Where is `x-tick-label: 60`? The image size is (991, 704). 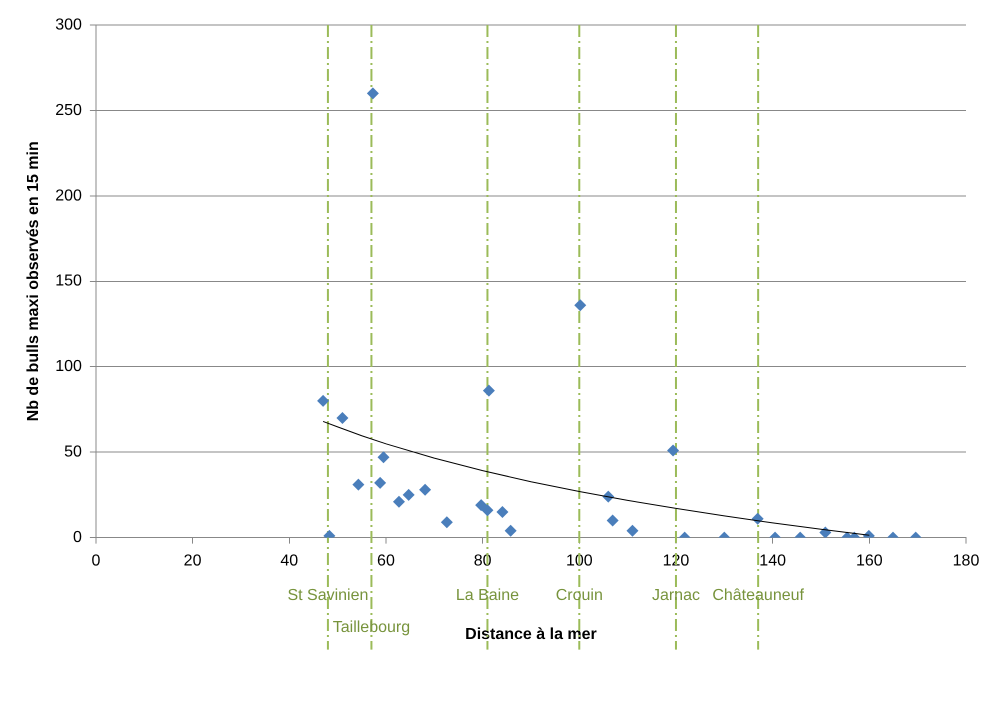
x-tick-label: 60 is located at coordinates (386, 561).